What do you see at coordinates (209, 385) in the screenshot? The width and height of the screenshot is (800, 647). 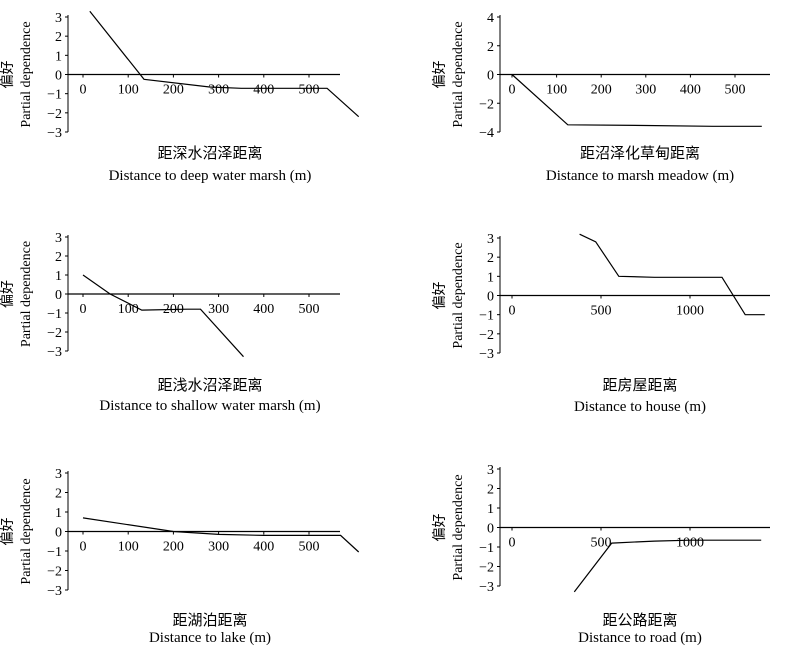 I see `x-axis-label-cn: 距浅水沼泽距离` at bounding box center [209, 385].